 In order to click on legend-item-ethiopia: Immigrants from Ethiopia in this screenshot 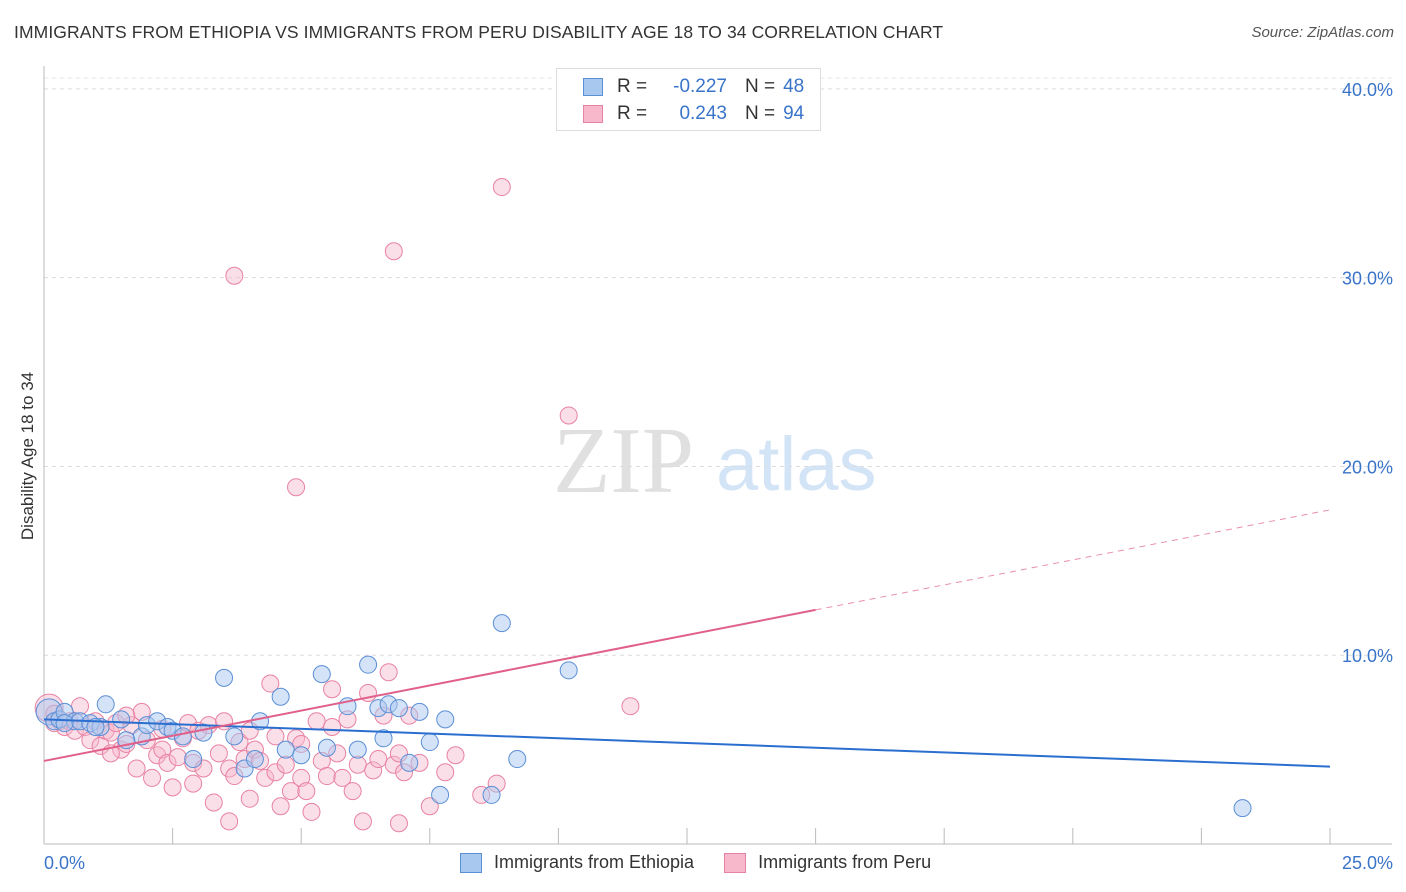, I will do `click(577, 862)`.